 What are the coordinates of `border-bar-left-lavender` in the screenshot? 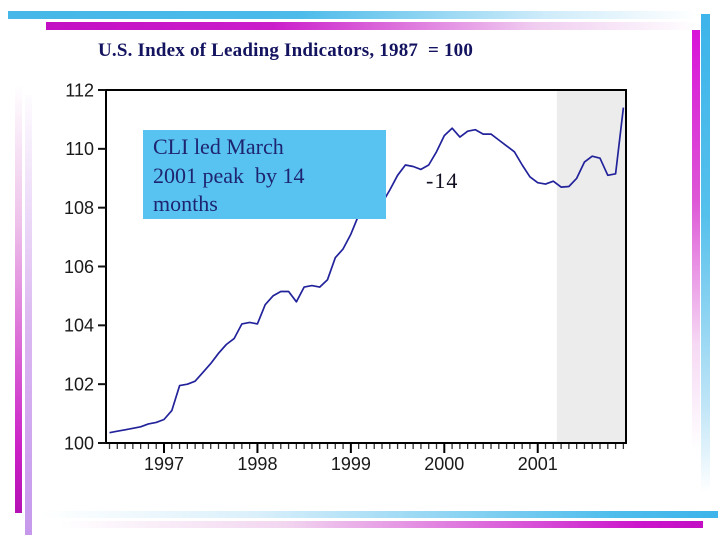 It's located at (28, 315).